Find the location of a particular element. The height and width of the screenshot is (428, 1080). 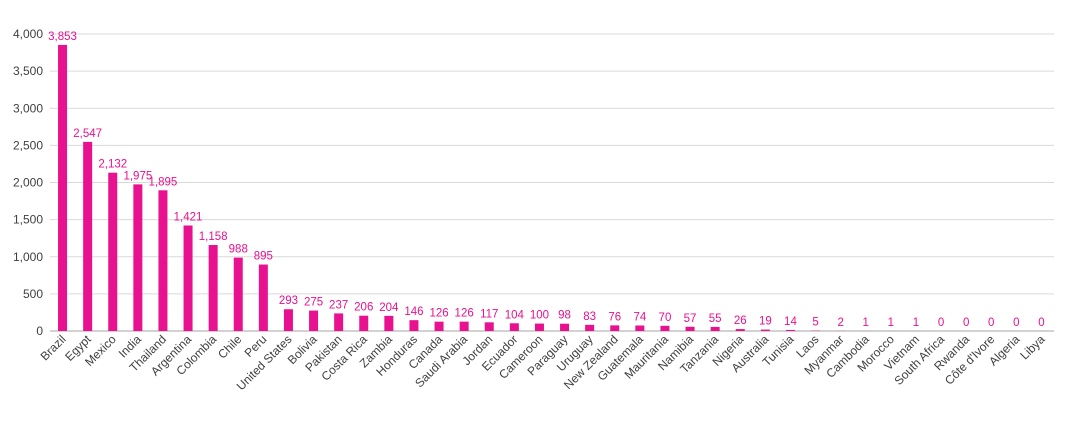

bar-costa-rica is located at coordinates (364, 323).